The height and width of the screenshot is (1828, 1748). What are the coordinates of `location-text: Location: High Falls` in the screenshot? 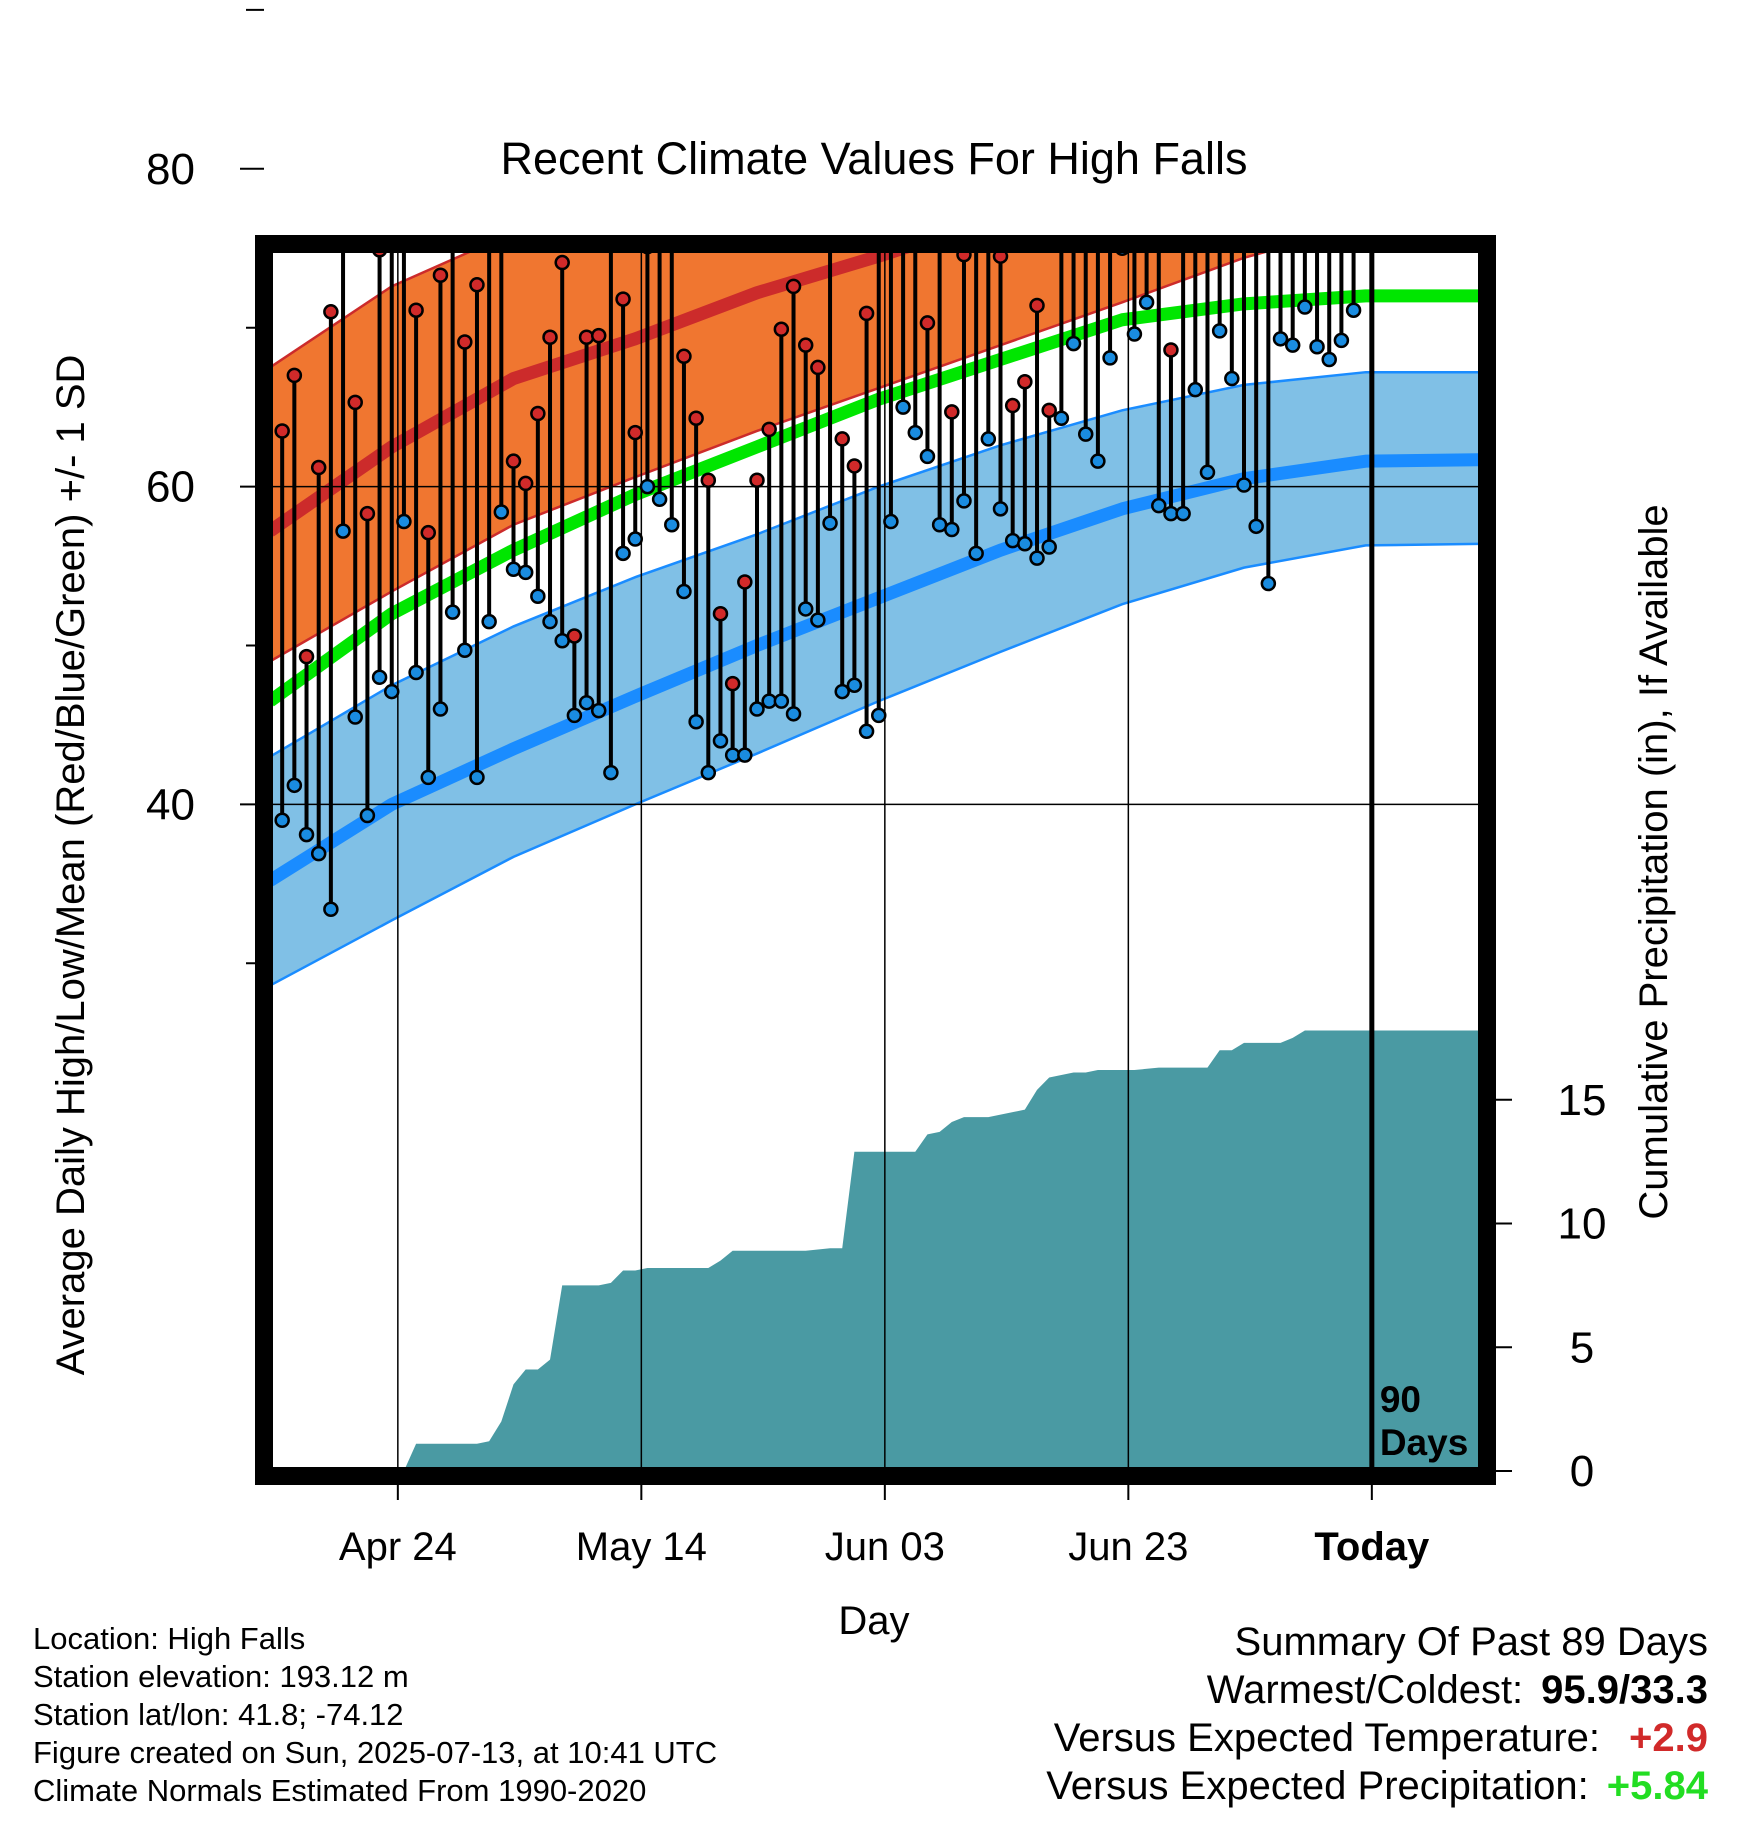 It's located at (169, 1638).